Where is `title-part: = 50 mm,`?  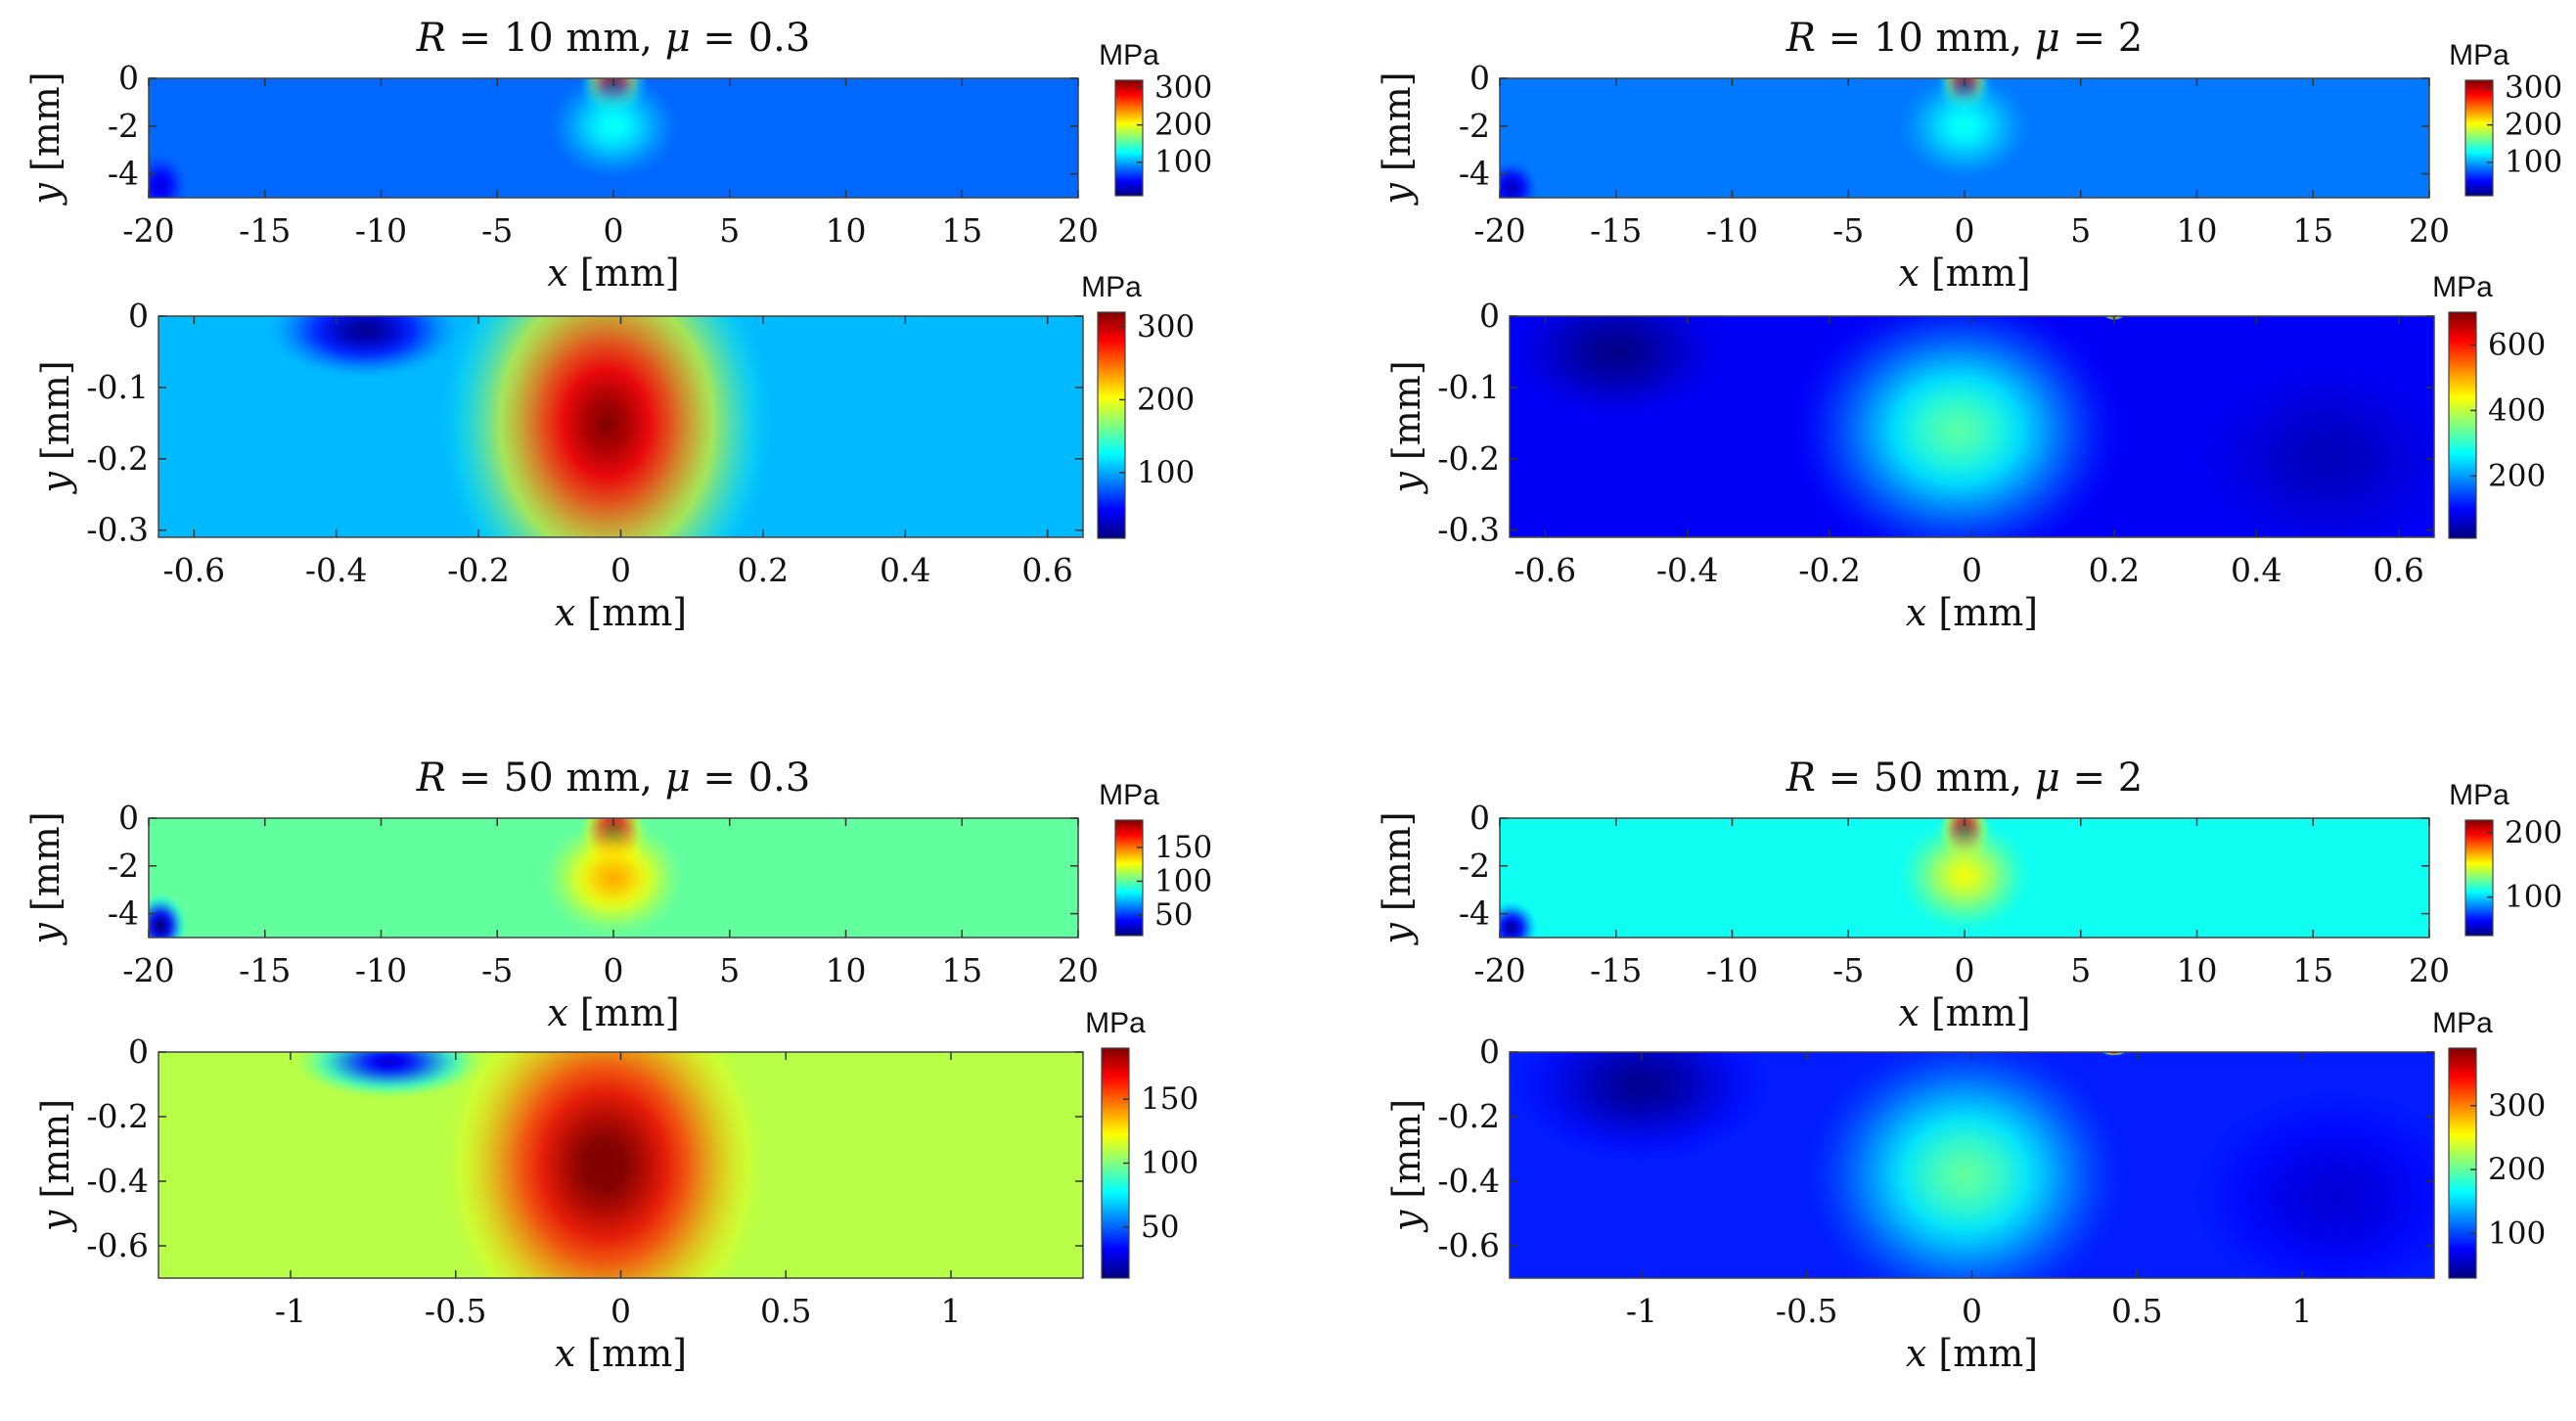 title-part: = 50 mm, is located at coordinates (555, 778).